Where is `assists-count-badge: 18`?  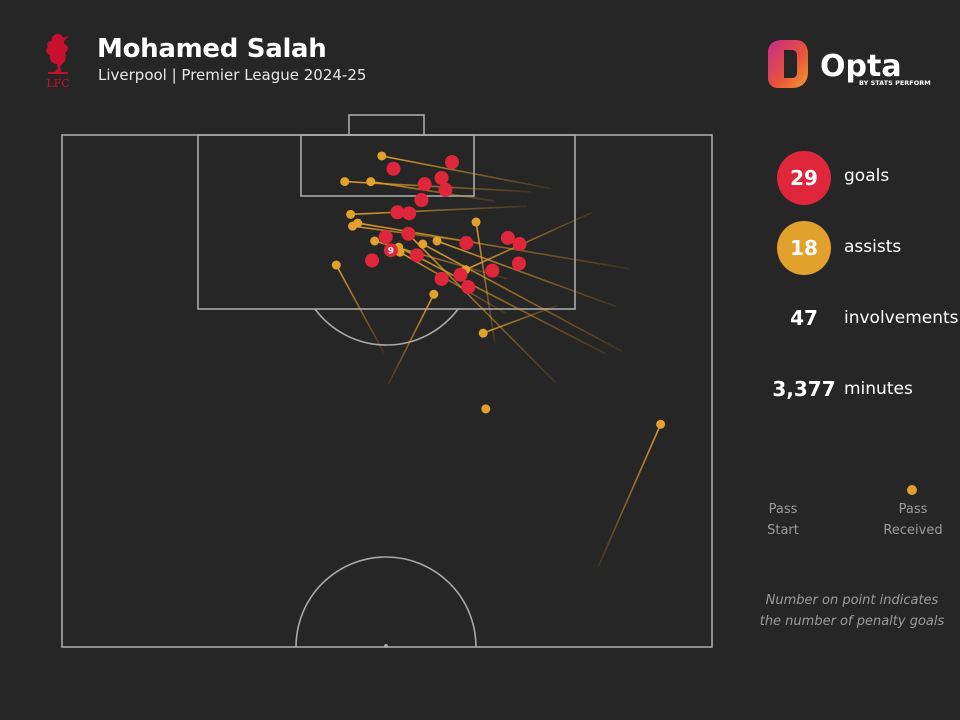 assists-count-badge: 18 is located at coordinates (804, 248).